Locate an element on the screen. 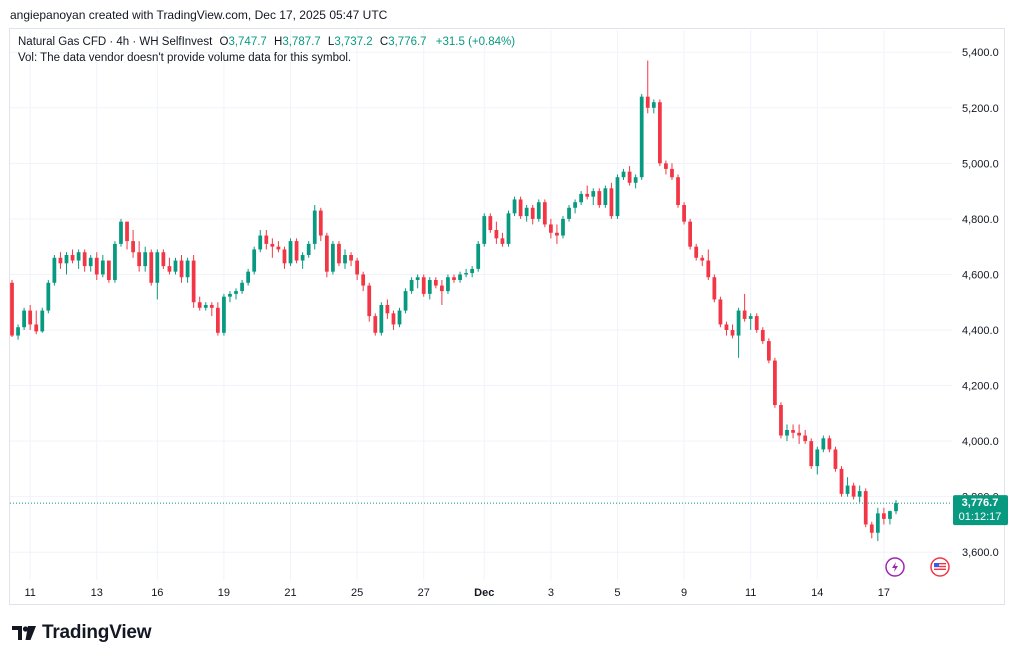  tradingview-wordmark: TradingView is located at coordinates (97, 632).